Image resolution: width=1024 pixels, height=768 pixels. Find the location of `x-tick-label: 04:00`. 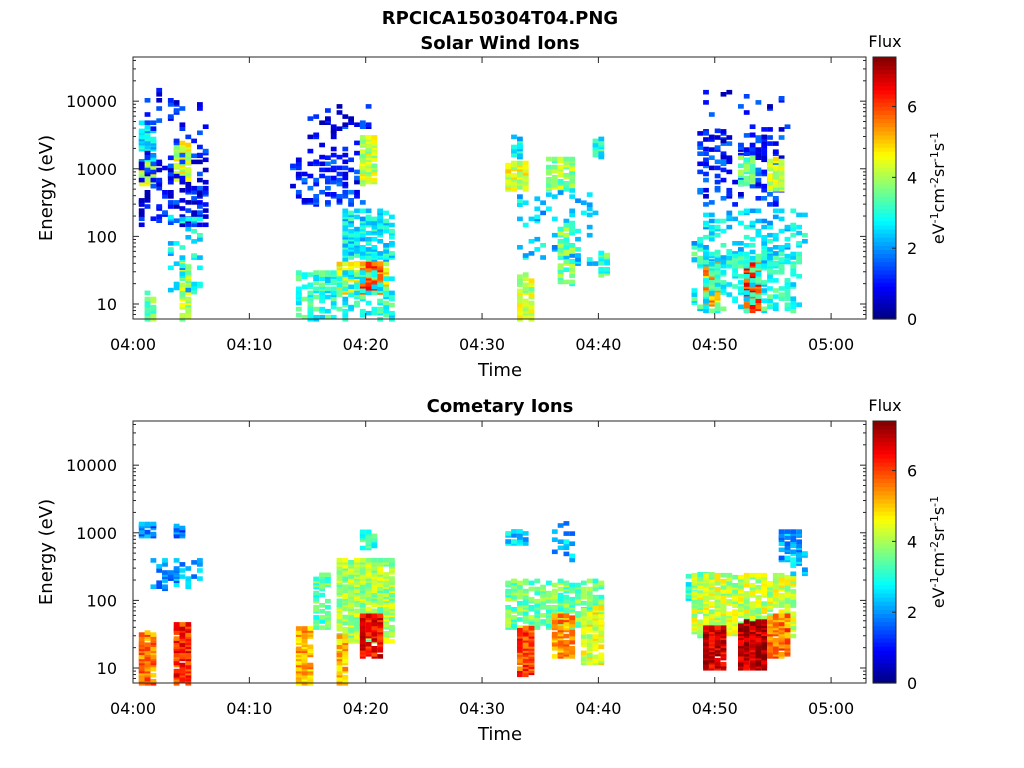

x-tick-label: 04:00 is located at coordinates (133, 344).